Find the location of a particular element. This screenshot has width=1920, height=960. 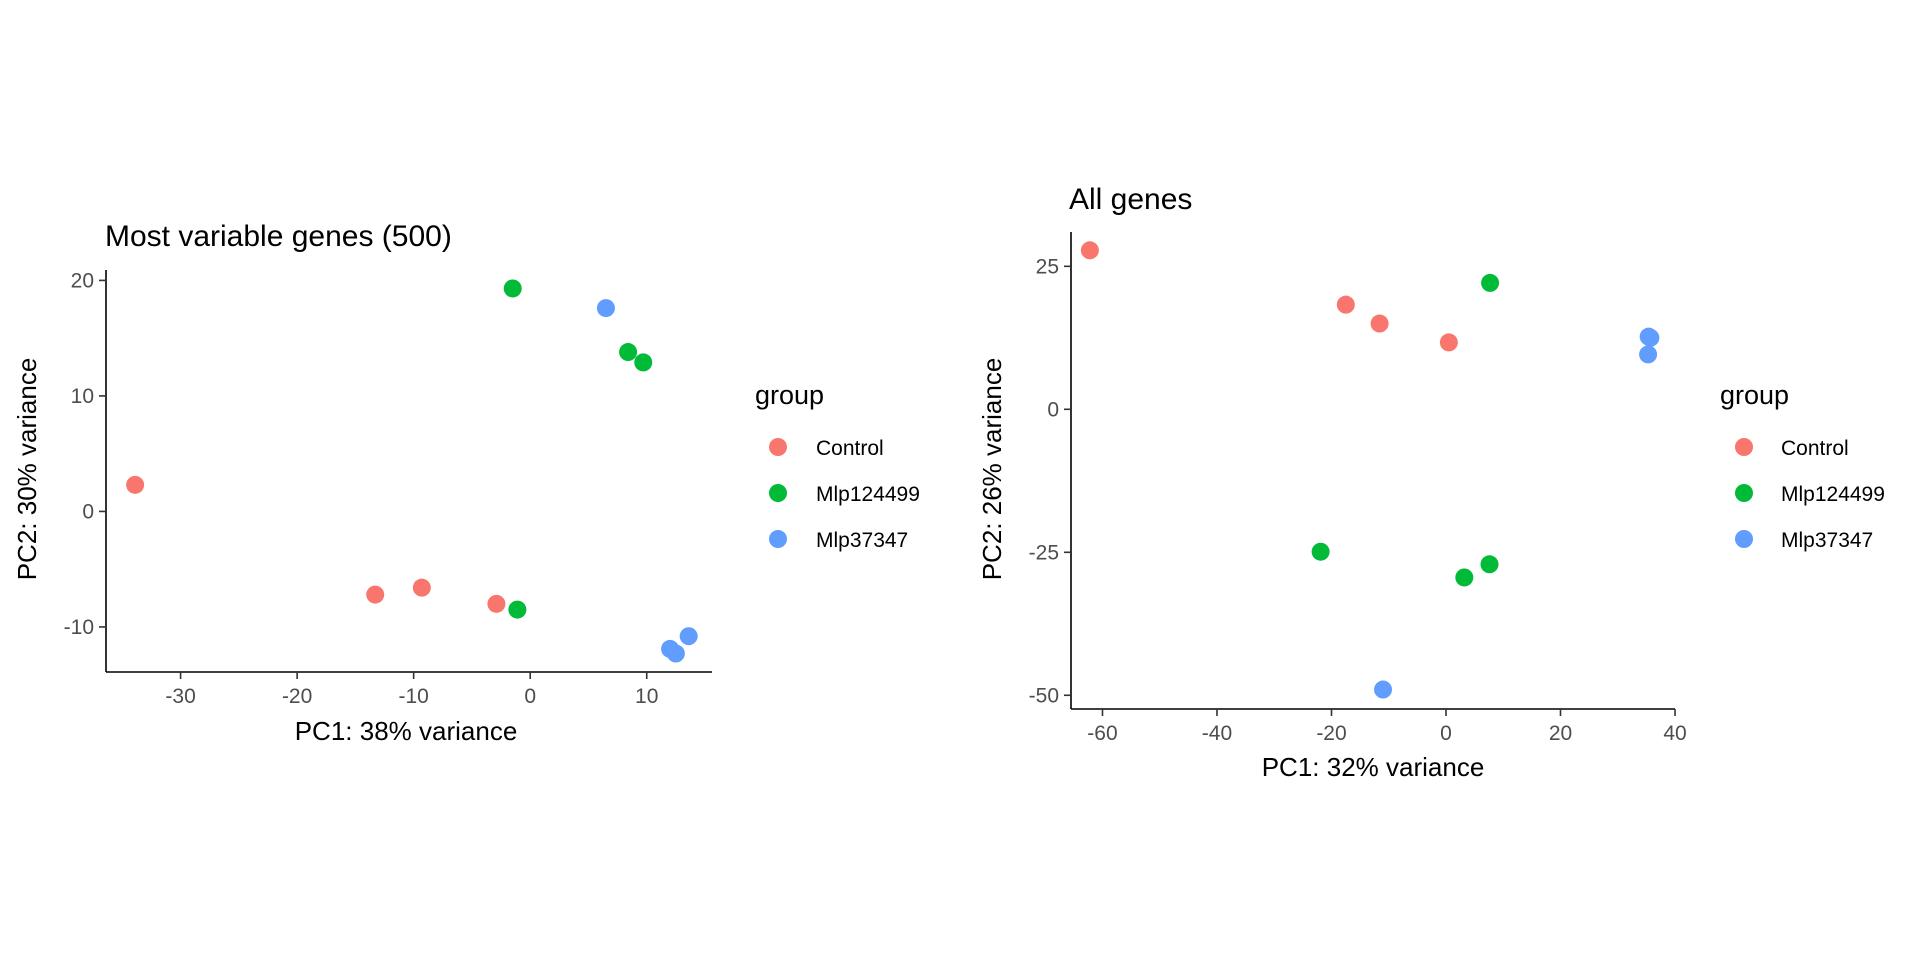

y-ticks: -50 -25 0 25 is located at coordinates (1050, 481).